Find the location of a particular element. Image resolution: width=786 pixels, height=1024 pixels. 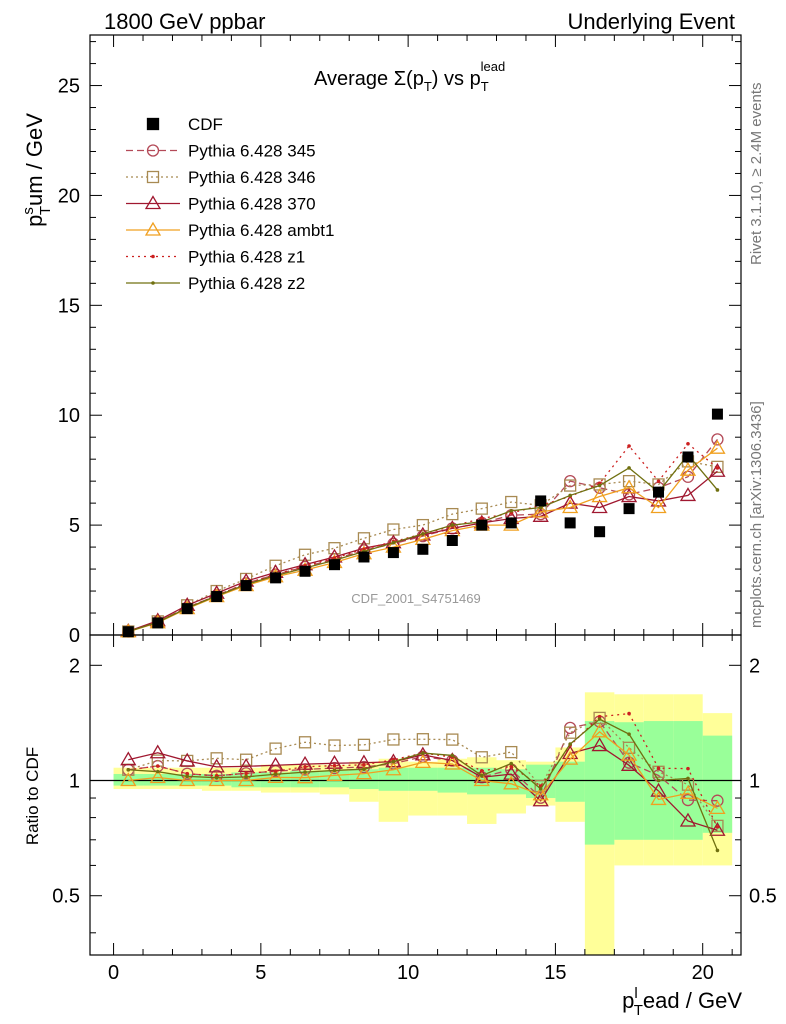

legend-label: Pythia 6.428 ambt1 is located at coordinates (261, 230).